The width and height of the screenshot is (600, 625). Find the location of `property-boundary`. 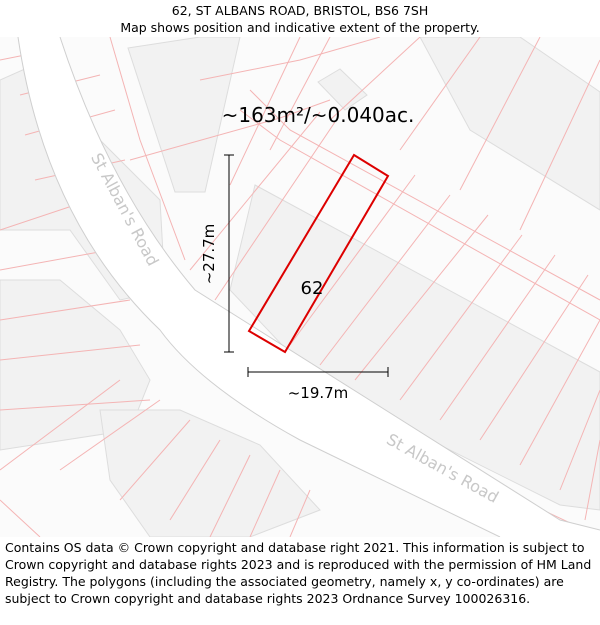

property-boundary is located at coordinates (318, 253).